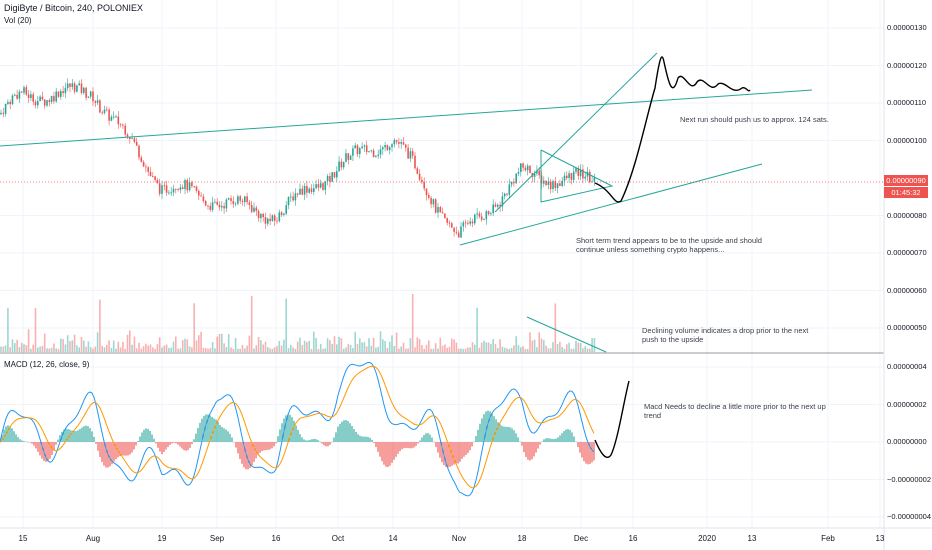 This screenshot has height=550, width=932. I want to click on time-tick-label: 16, so click(633, 538).